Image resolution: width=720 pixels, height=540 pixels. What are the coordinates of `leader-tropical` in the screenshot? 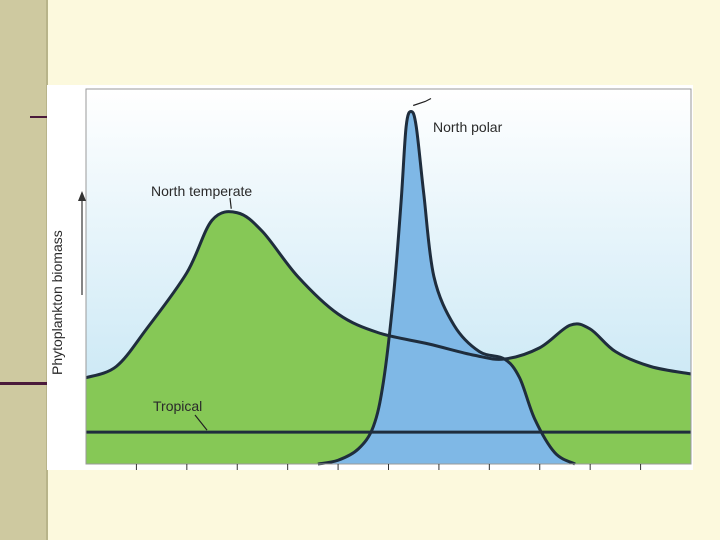 It's located at (201, 422).